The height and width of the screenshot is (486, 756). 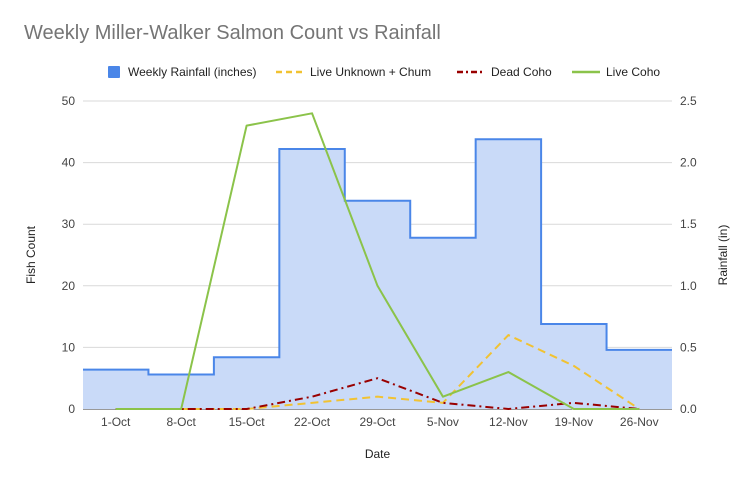 What do you see at coordinates (181, 422) in the screenshot?
I see `x-tick-label: 8-Oct` at bounding box center [181, 422].